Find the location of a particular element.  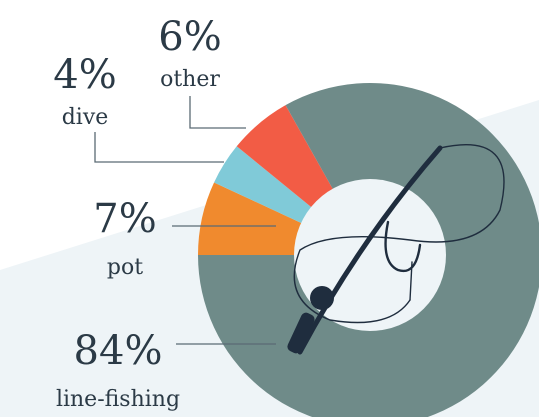

category-label: line-fishing is located at coordinates (118, 399).